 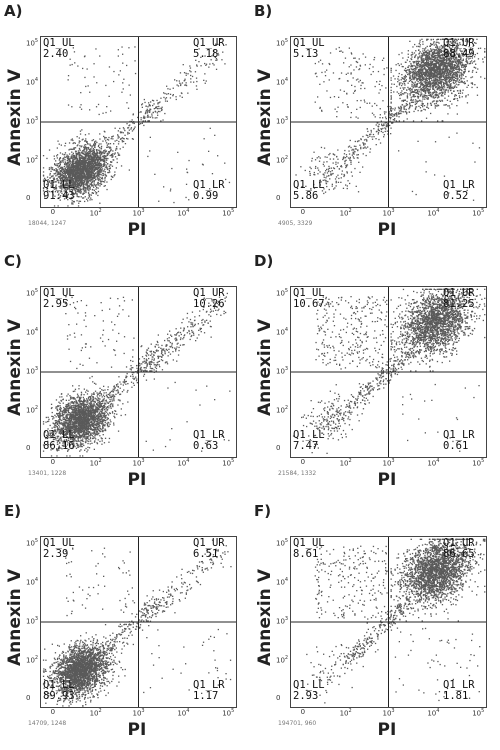 What do you see at coordinates (32, 42) in the screenshot?
I see `y-tick-label: 105` at bounding box center [32, 42].